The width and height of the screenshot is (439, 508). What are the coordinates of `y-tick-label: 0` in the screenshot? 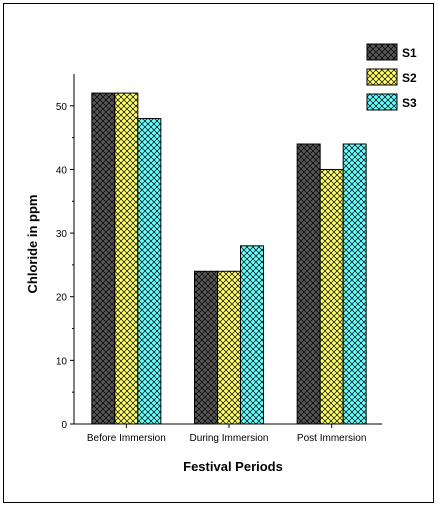 It's located at (64, 425).